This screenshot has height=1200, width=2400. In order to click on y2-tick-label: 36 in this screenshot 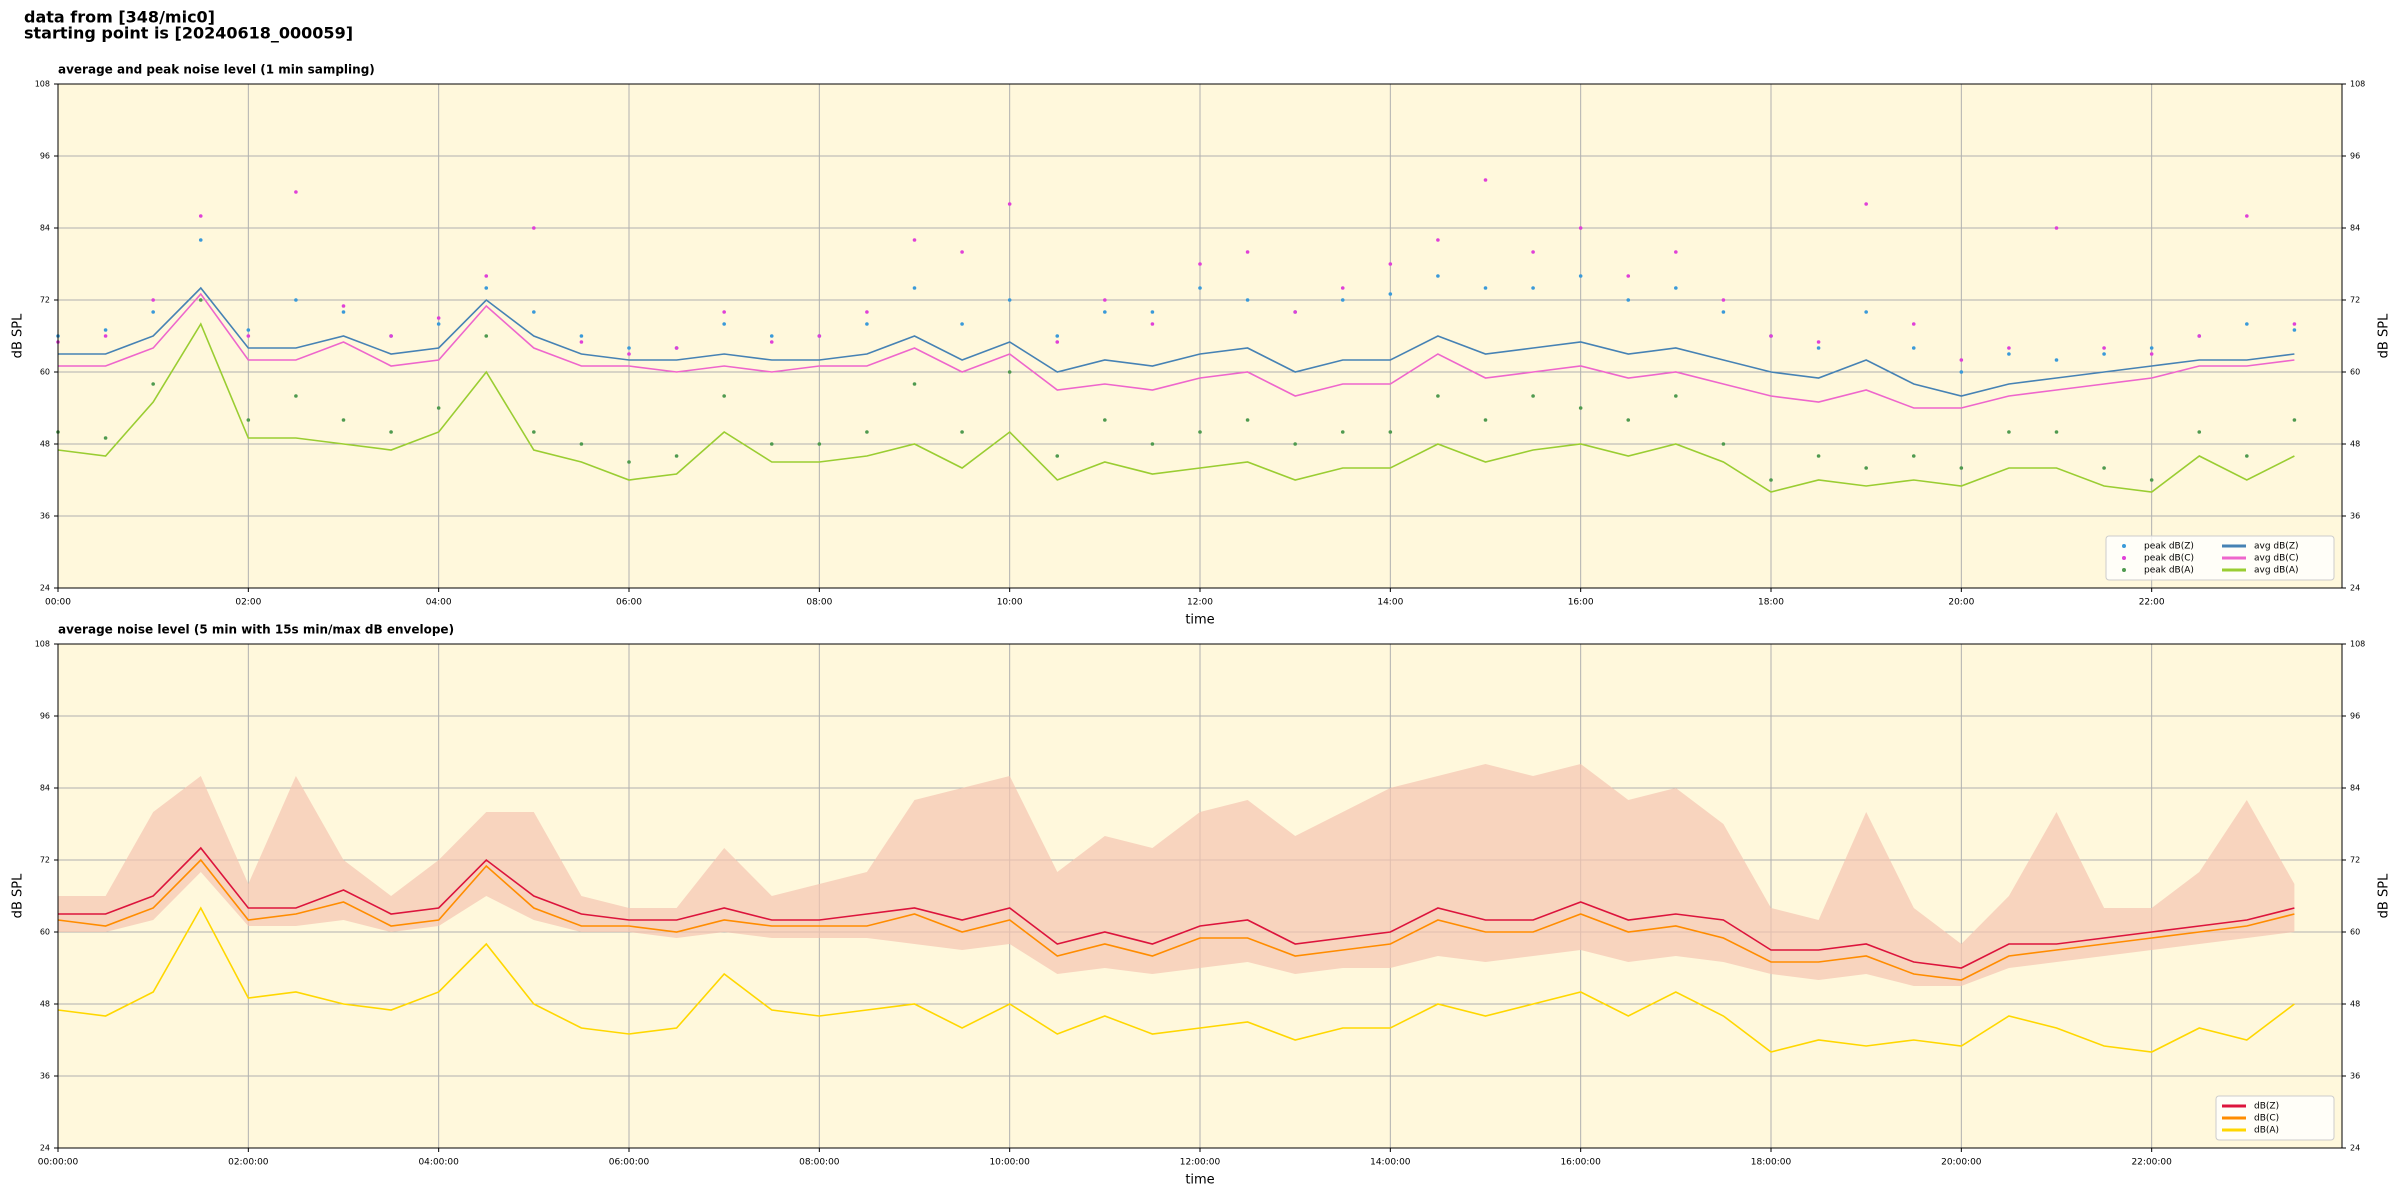, I will do `click(2355, 1076)`.